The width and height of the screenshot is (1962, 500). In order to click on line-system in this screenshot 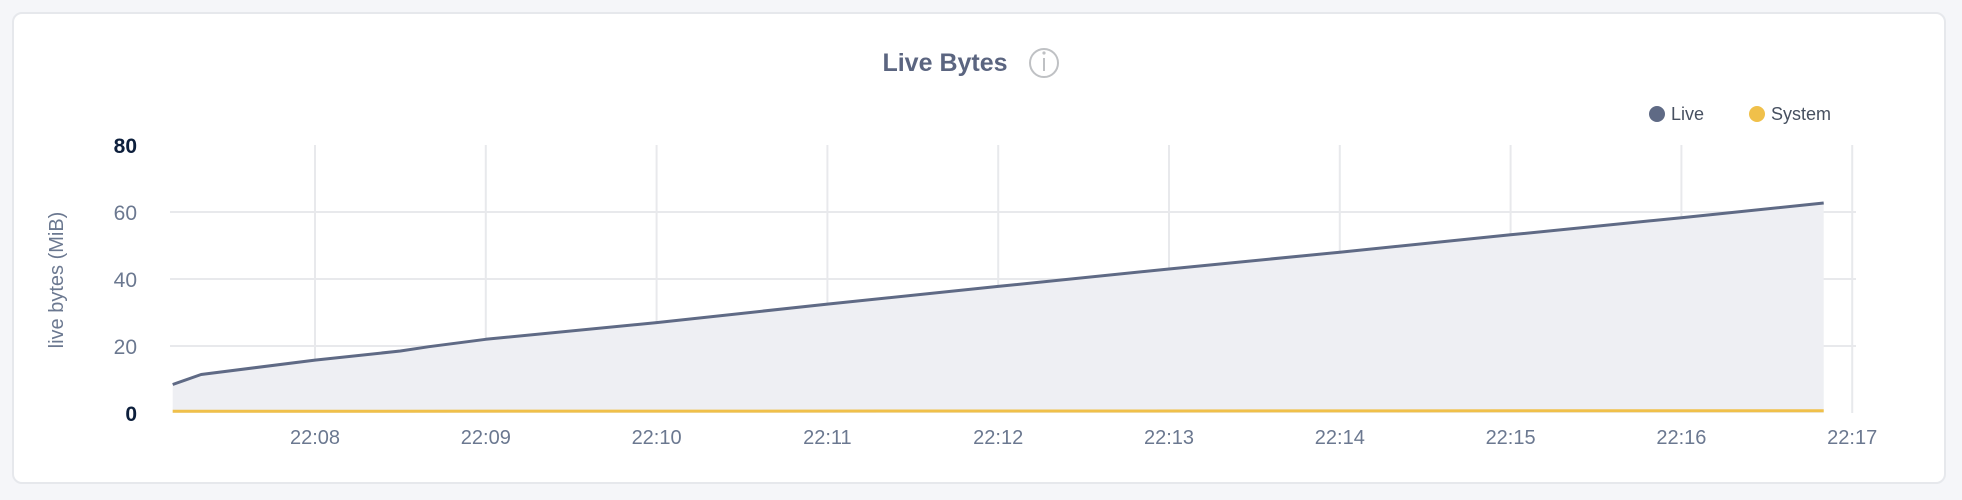, I will do `click(998, 411)`.